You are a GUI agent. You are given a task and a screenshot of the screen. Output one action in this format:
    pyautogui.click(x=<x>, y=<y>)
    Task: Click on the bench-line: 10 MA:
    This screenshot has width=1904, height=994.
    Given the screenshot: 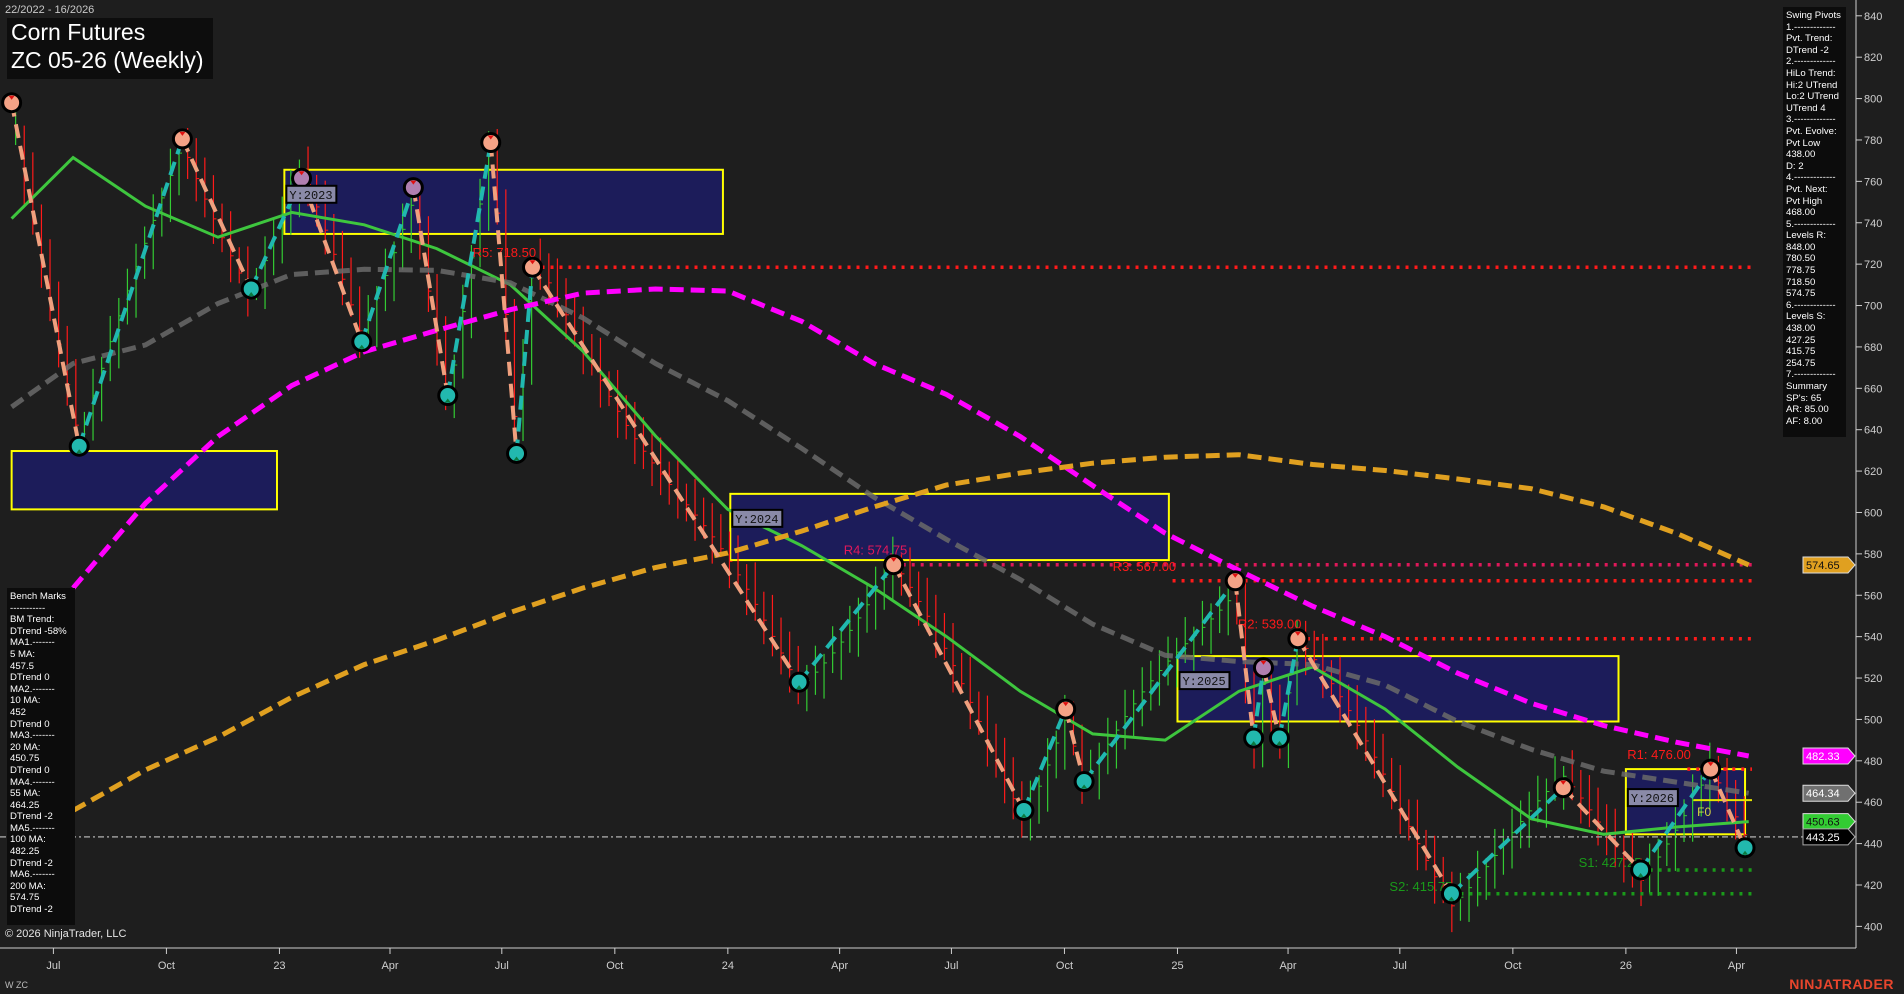 What is the action you would take?
    pyautogui.click(x=25, y=701)
    